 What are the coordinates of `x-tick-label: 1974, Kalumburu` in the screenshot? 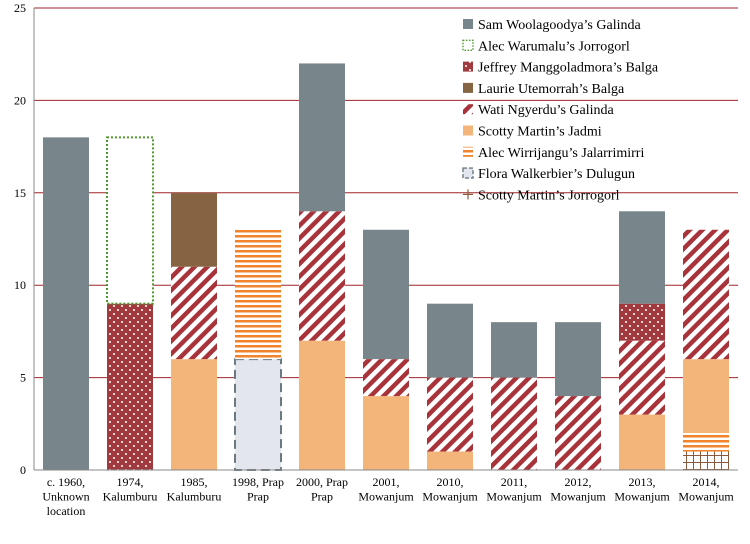 It's located at (130, 489).